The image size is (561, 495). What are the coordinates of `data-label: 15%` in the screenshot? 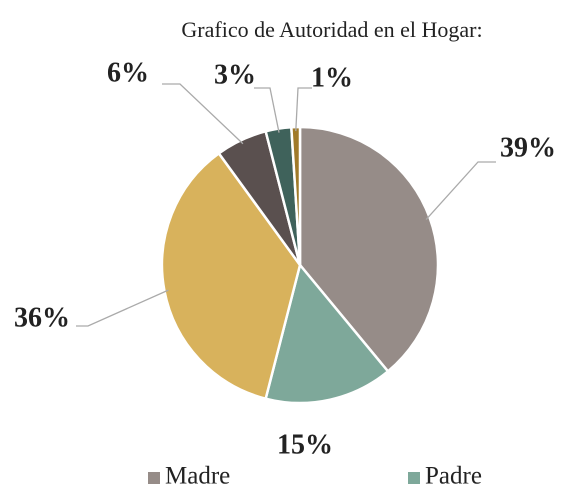 It's located at (305, 444).